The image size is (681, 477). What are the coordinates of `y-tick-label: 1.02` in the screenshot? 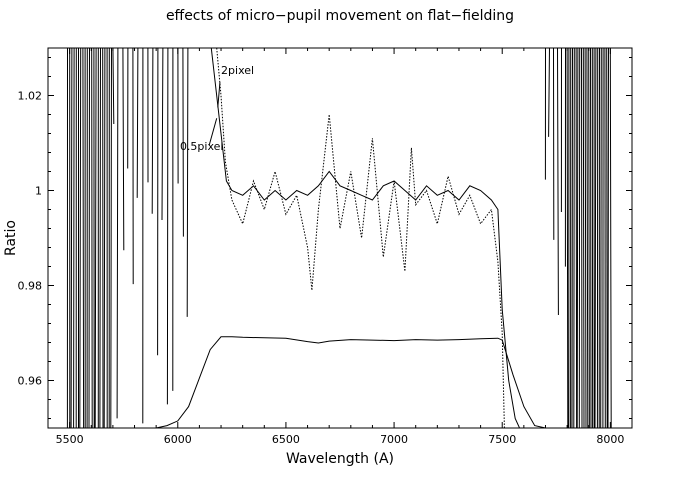 It's located at (30, 96).